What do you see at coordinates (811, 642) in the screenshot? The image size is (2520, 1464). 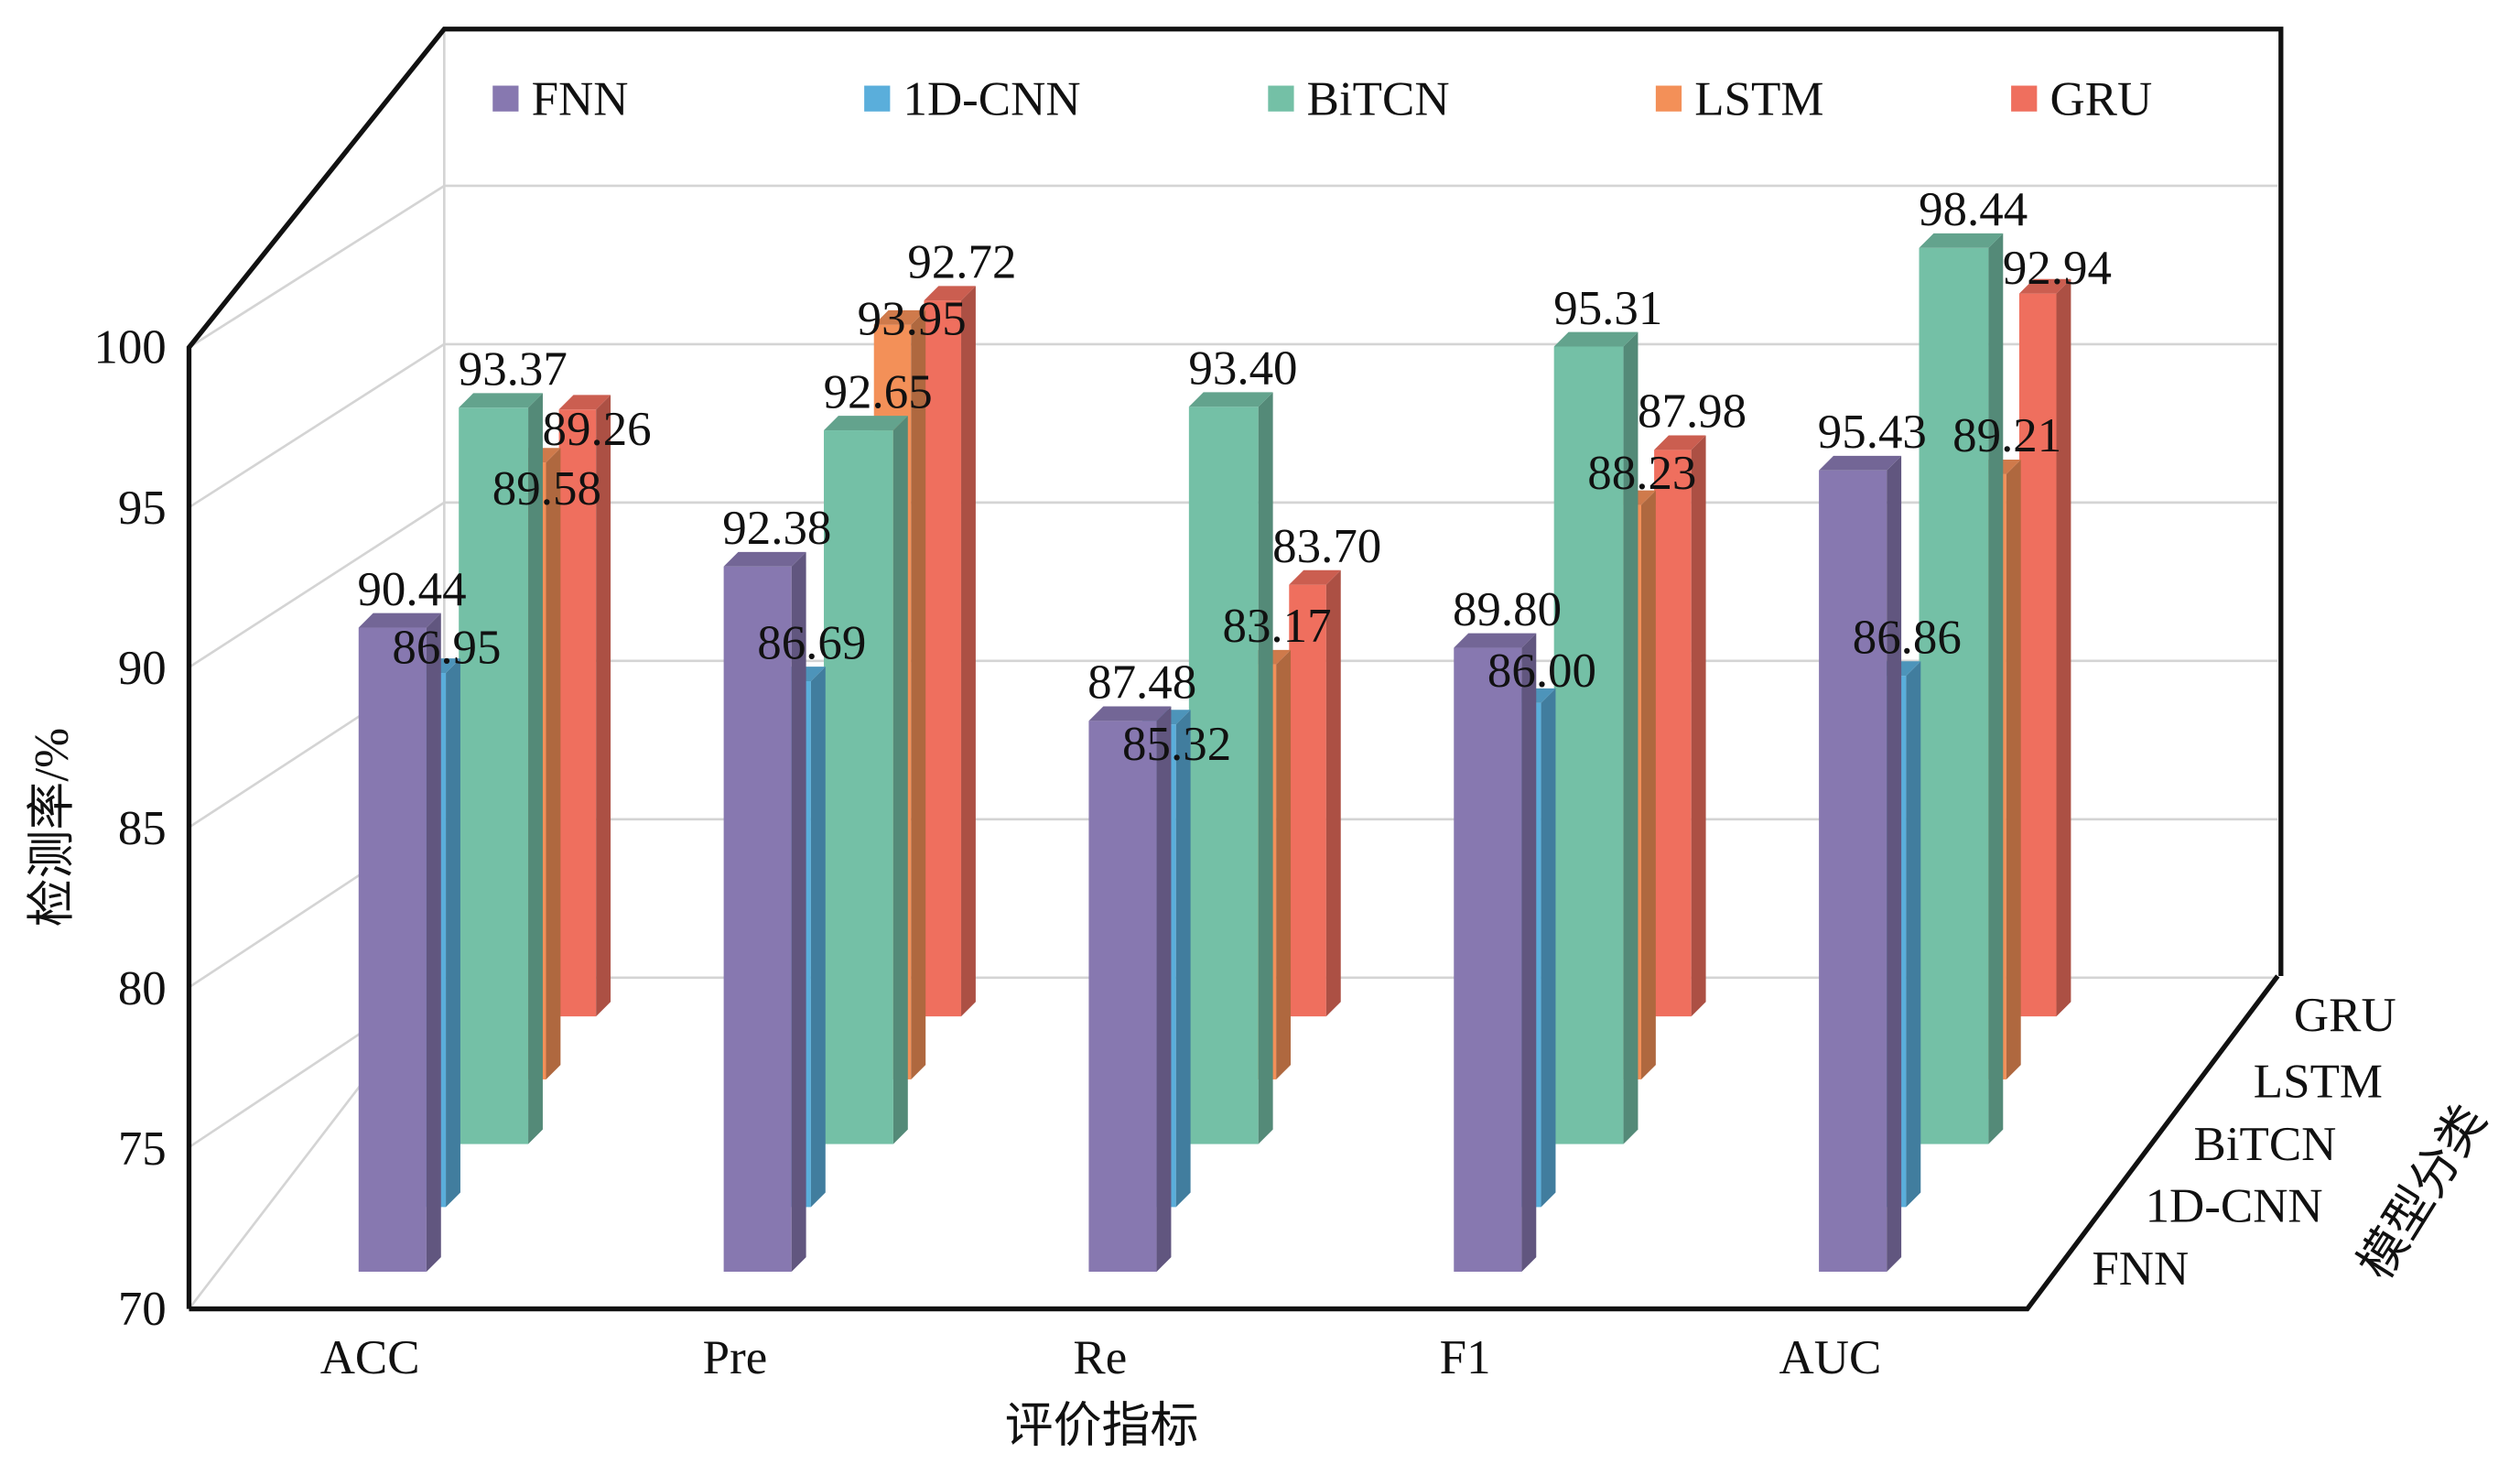 I see `data-label: 86.69` at bounding box center [811, 642].